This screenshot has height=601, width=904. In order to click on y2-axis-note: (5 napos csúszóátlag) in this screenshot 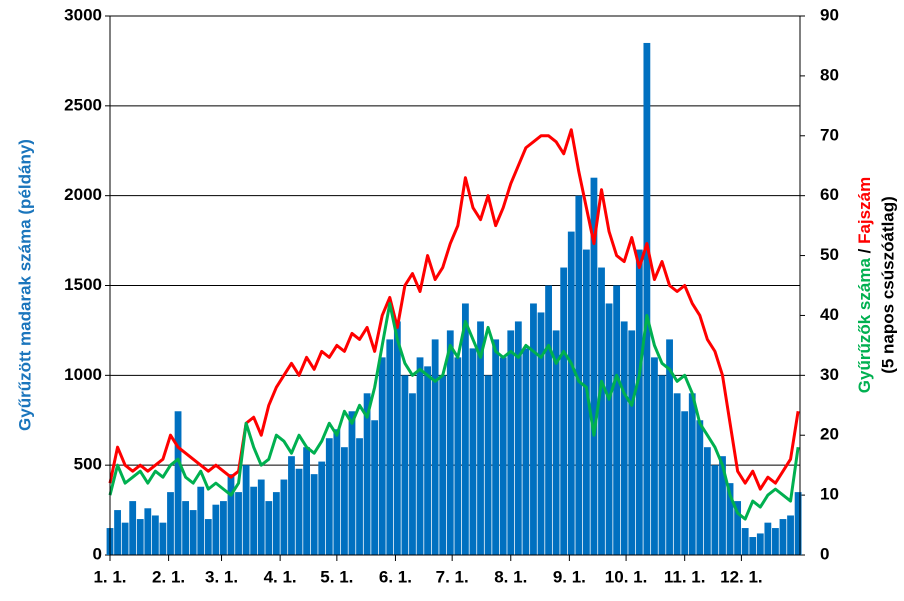, I will do `click(887, 285)`.